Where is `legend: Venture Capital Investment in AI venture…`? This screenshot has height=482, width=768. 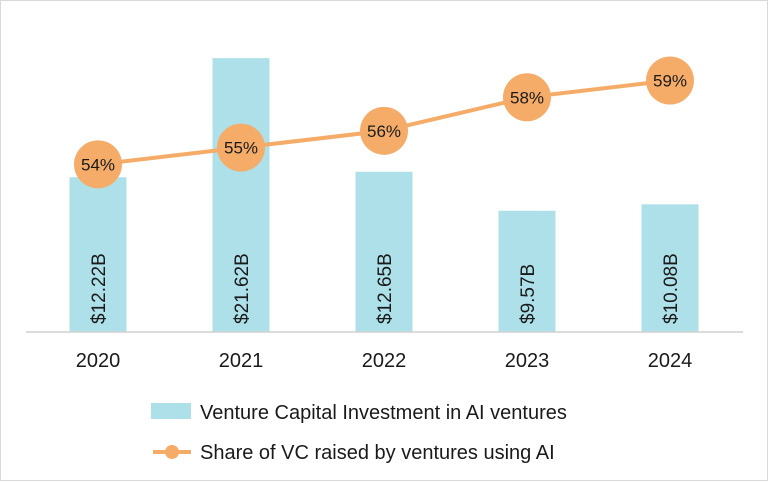
legend: Venture Capital Investment in AI venture… is located at coordinates (359, 433).